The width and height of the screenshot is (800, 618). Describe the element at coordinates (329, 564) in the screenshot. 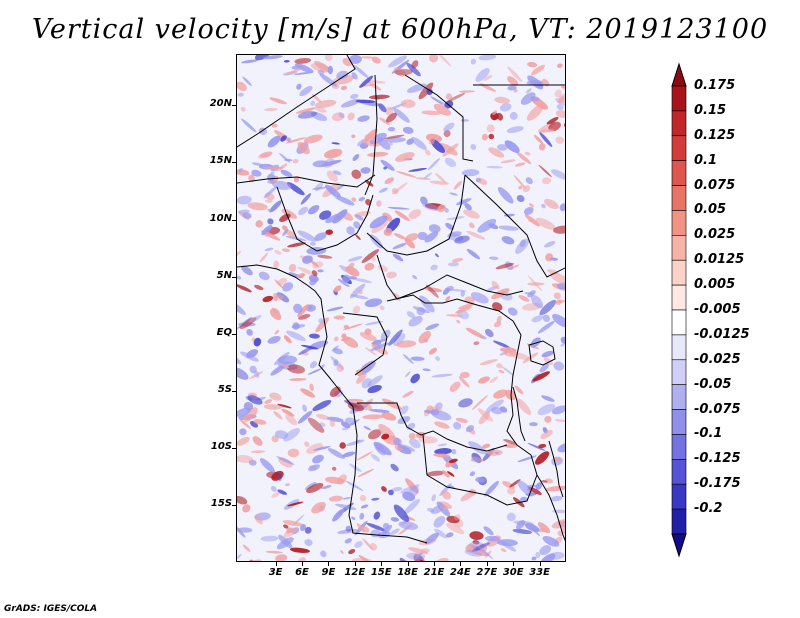

I see `lon-tick` at that location.